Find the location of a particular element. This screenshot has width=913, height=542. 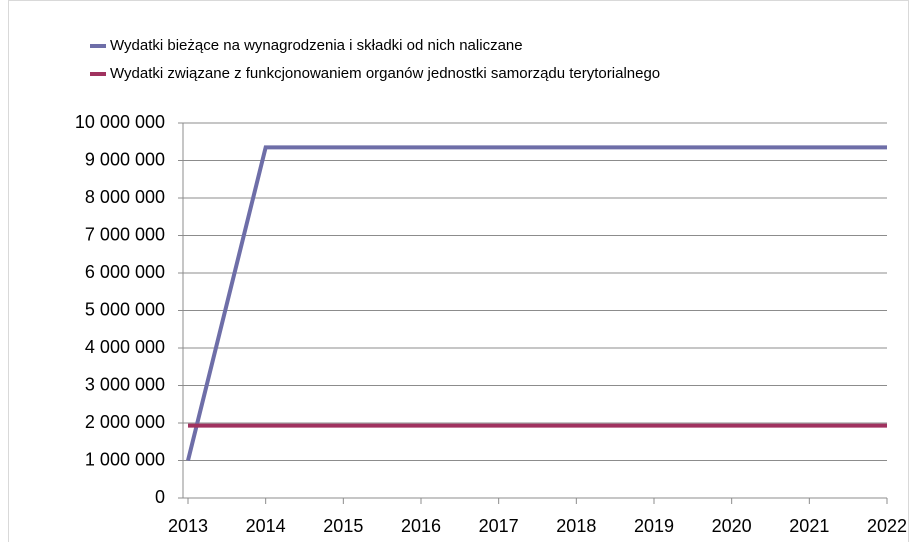

y-tick-label: 0 is located at coordinates (160, 497).